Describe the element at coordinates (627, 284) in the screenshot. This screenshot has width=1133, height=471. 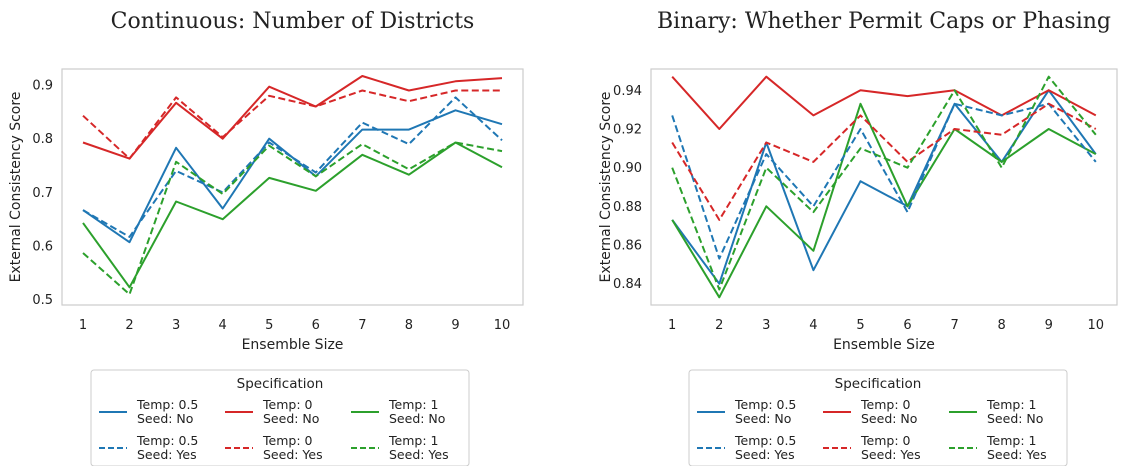
I see `y-tick-label: 0.84` at that location.